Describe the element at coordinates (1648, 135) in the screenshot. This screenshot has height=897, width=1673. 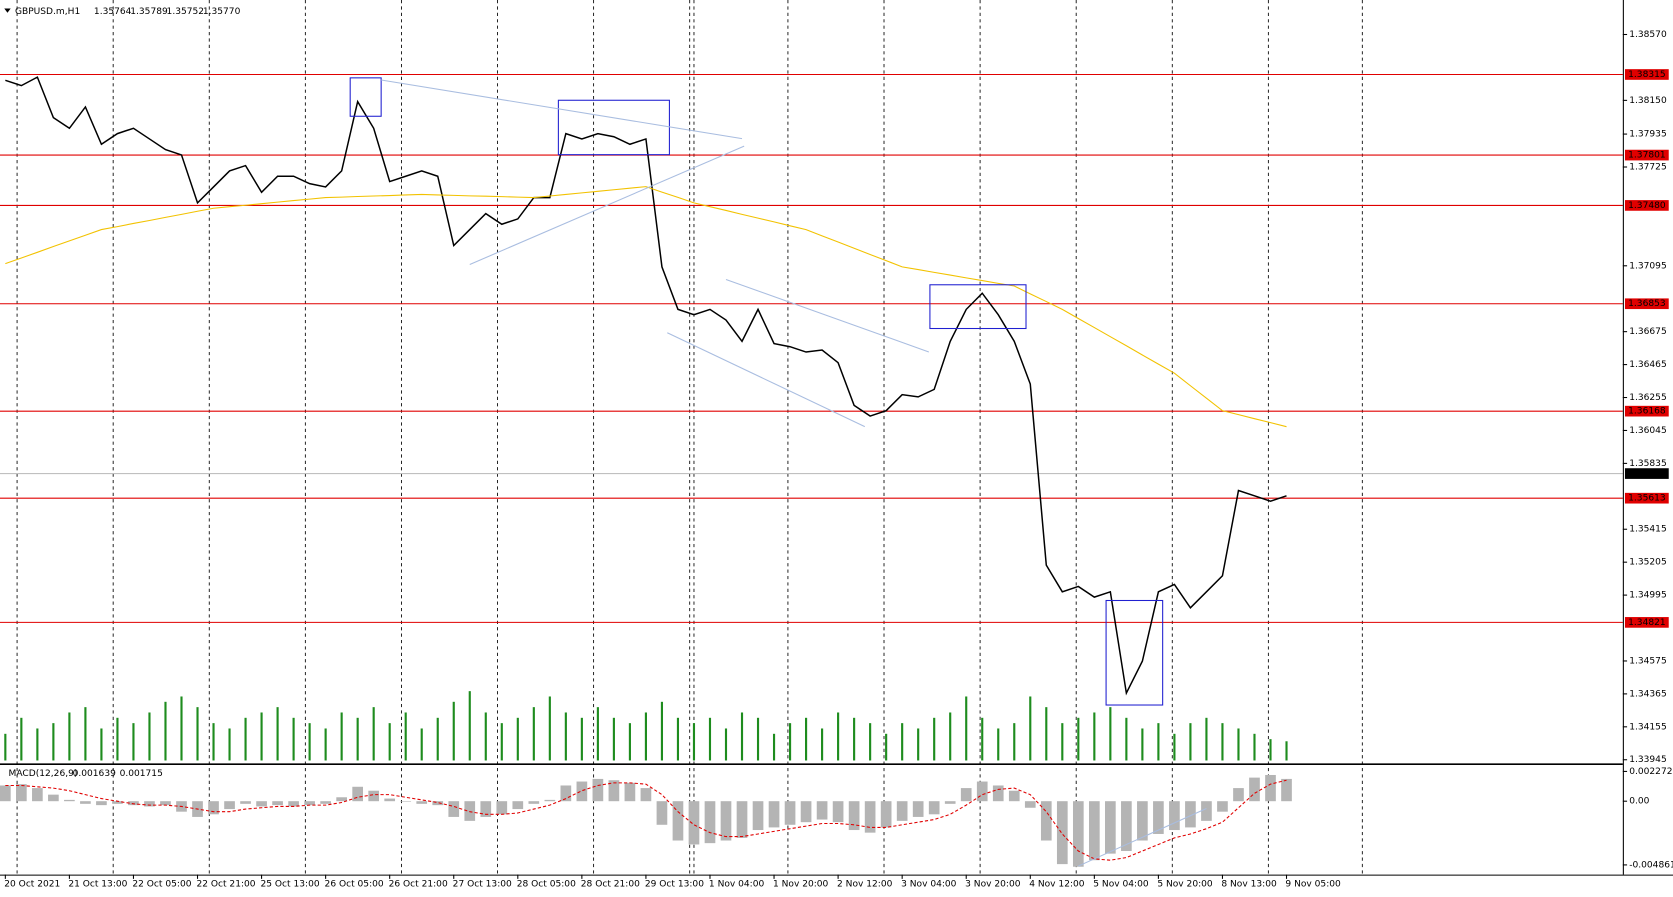
I see `y-tick-label: 1.37935` at that location.